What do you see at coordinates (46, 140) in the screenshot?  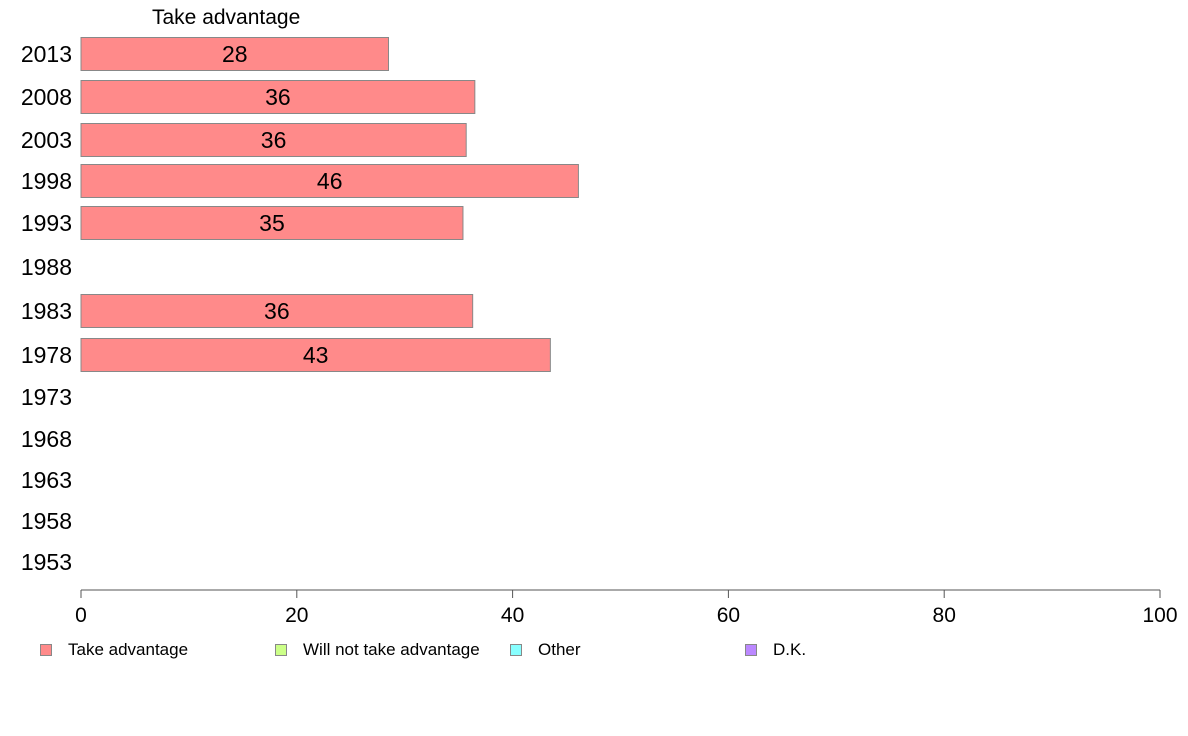 I see `category-label: 2003` at bounding box center [46, 140].